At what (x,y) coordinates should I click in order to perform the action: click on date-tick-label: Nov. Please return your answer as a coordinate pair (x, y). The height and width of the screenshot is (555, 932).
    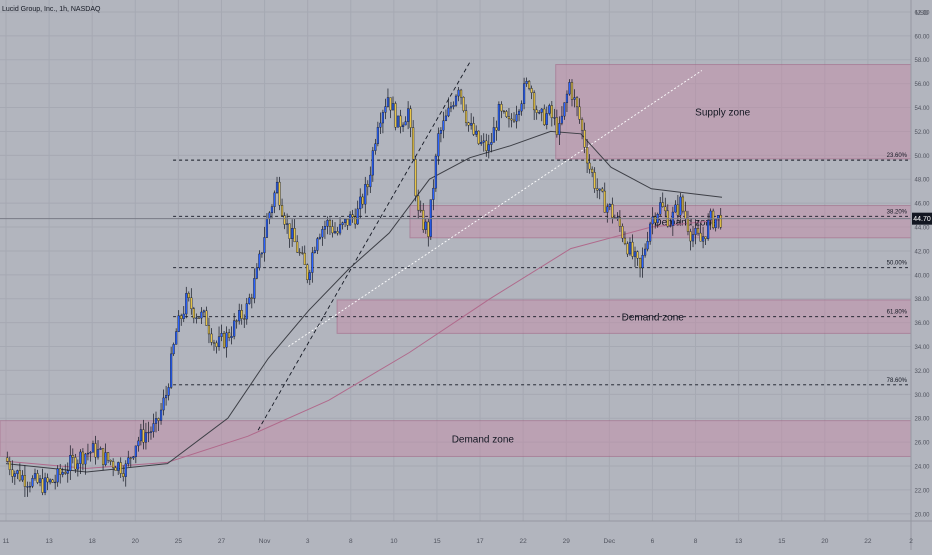
    Looking at the image, I should click on (265, 541).